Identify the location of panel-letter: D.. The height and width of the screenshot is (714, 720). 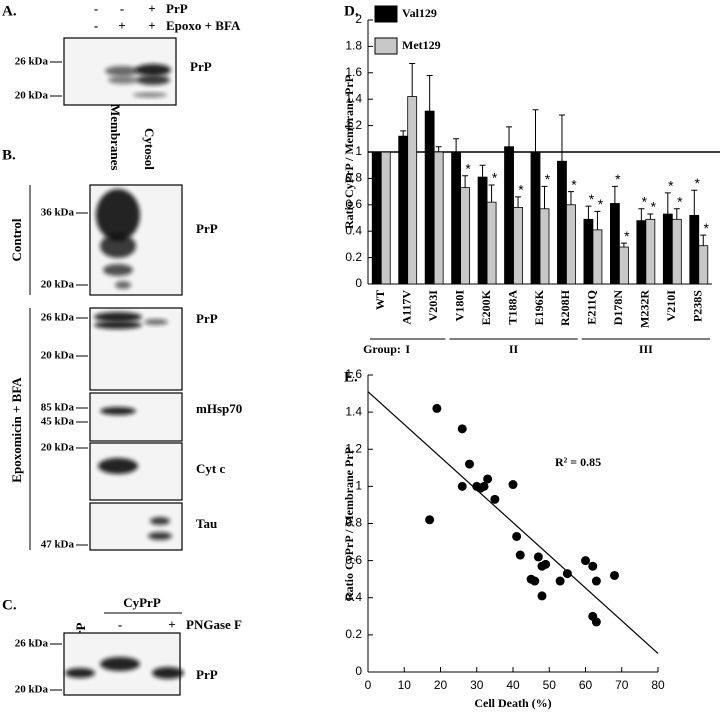
(351, 11).